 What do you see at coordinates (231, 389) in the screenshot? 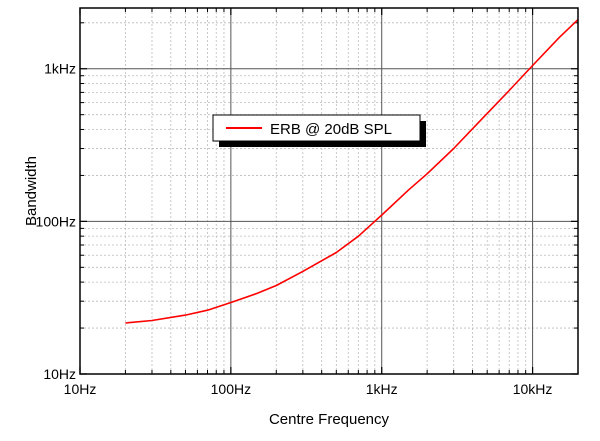
I see `x-tick-label: 100Hz` at bounding box center [231, 389].